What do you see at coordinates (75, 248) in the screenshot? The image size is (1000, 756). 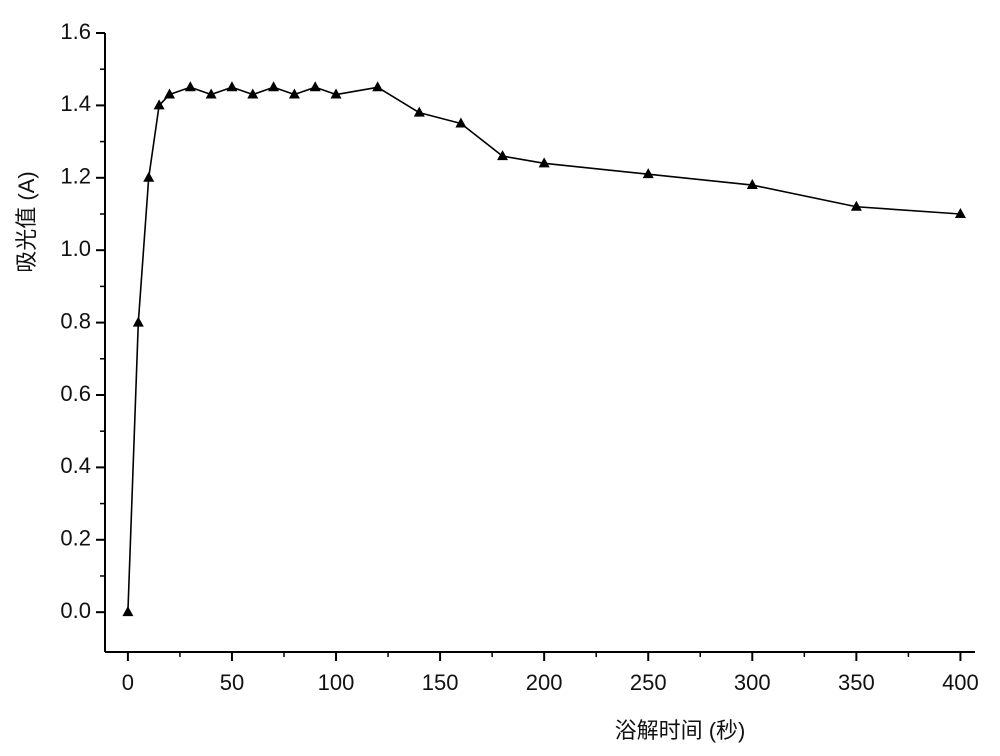 I see `y-tick-label: 1.0` at bounding box center [75, 248].